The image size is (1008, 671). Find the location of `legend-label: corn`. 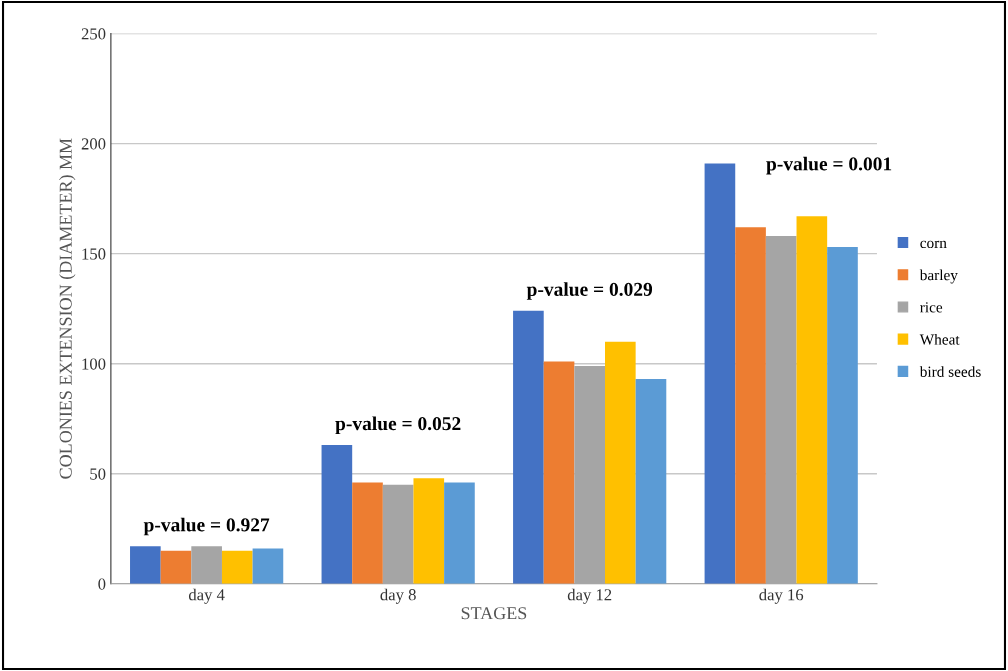

legend-label: corn is located at coordinates (933, 244).